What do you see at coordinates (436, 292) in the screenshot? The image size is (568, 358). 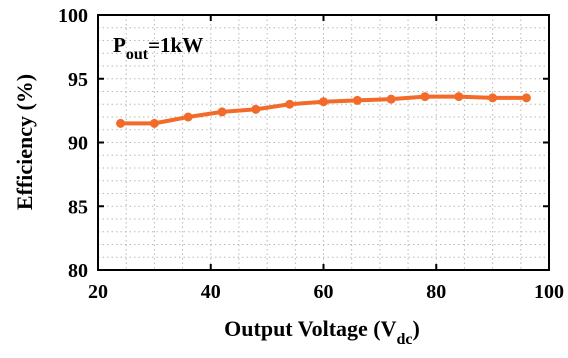 I see `x-tick-label: 80` at bounding box center [436, 292].